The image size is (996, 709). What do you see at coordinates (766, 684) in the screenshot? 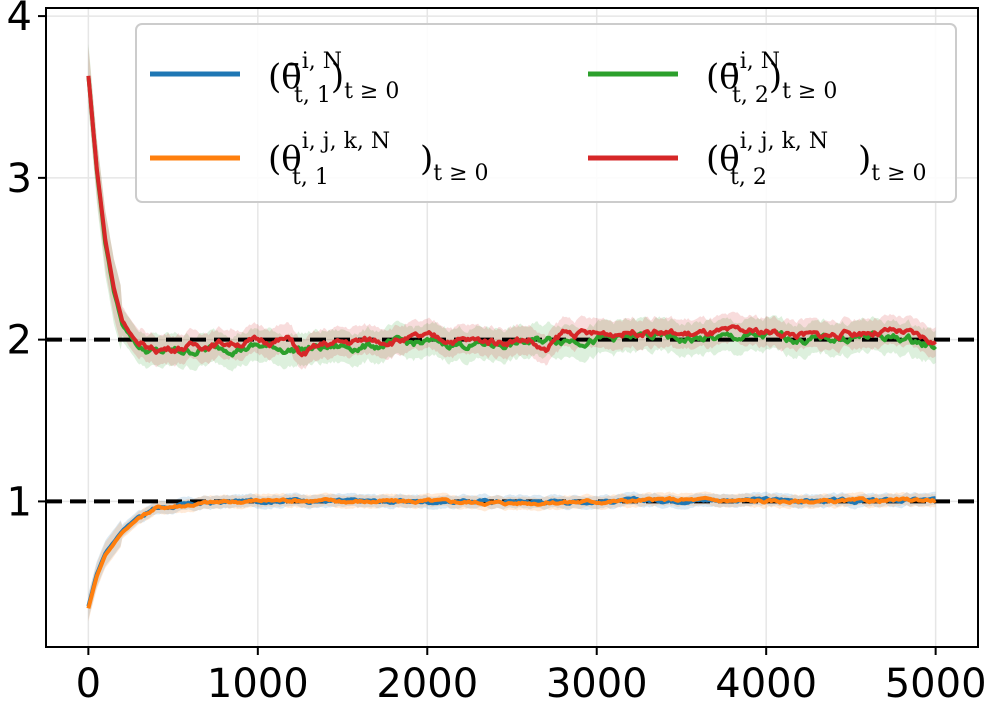
I see `x-tick-label-4: 4000` at bounding box center [766, 684].